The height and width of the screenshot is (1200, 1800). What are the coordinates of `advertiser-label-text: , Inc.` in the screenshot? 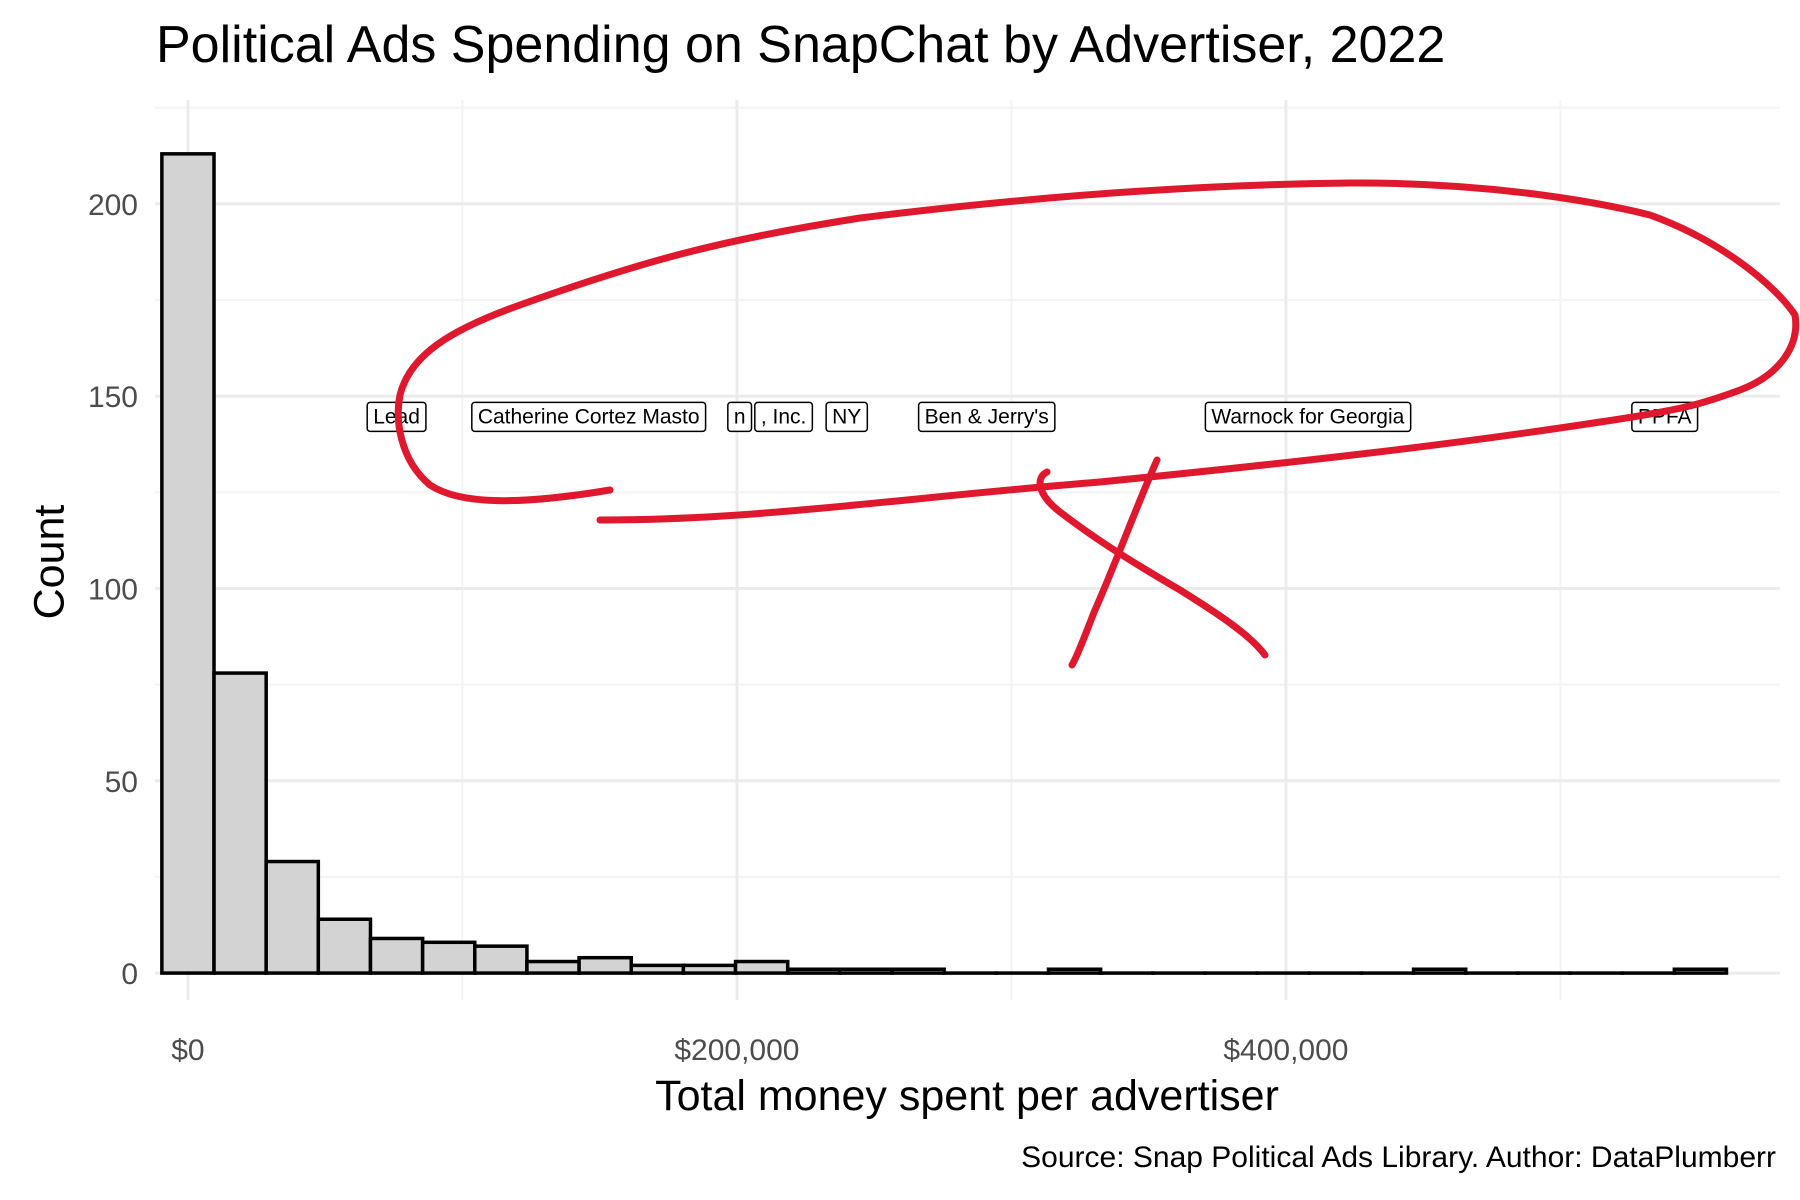 It's located at (784, 416).